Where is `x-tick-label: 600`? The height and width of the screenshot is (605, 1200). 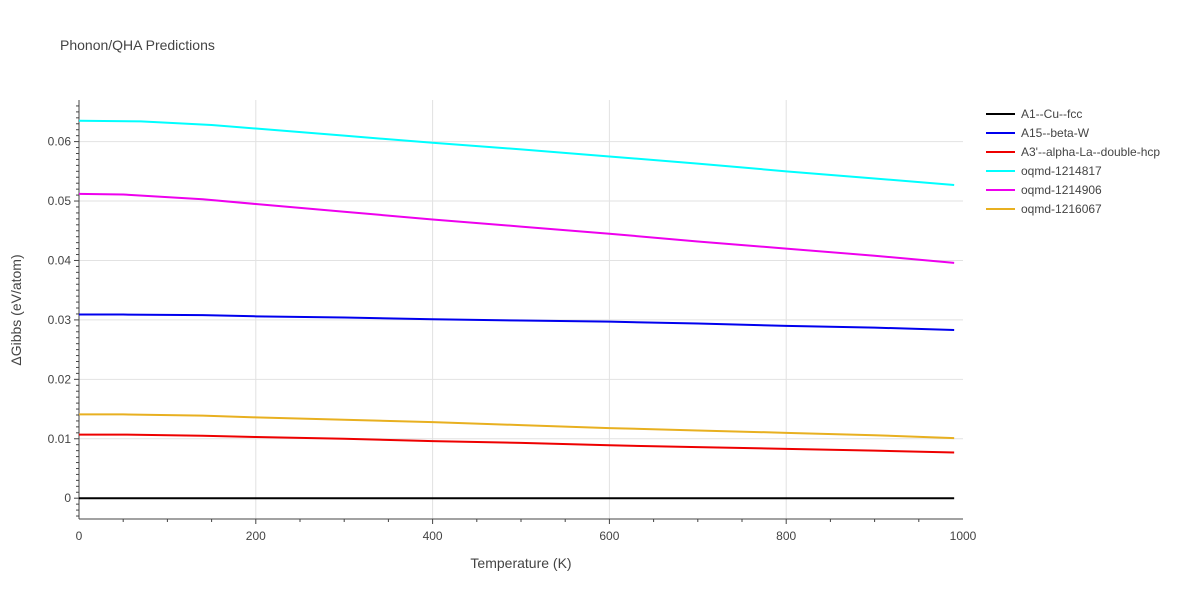 x-tick-label: 600 is located at coordinates (609, 536).